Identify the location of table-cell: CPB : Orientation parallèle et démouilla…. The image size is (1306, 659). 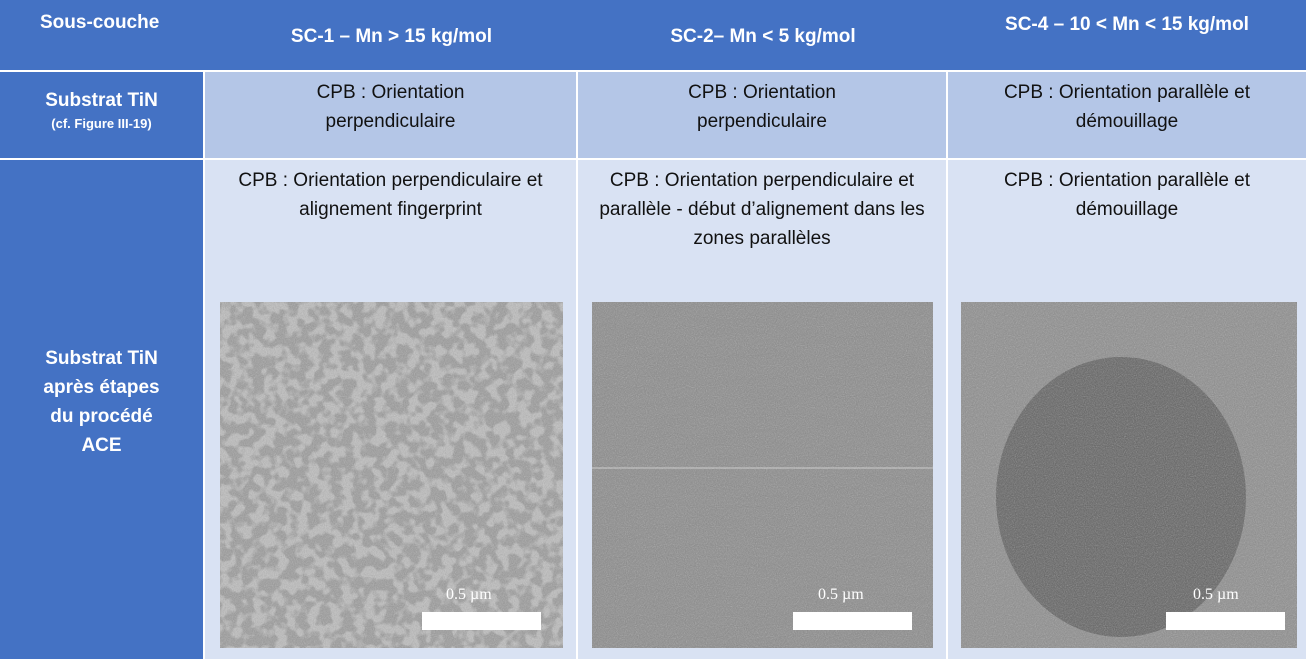
(1127, 115).